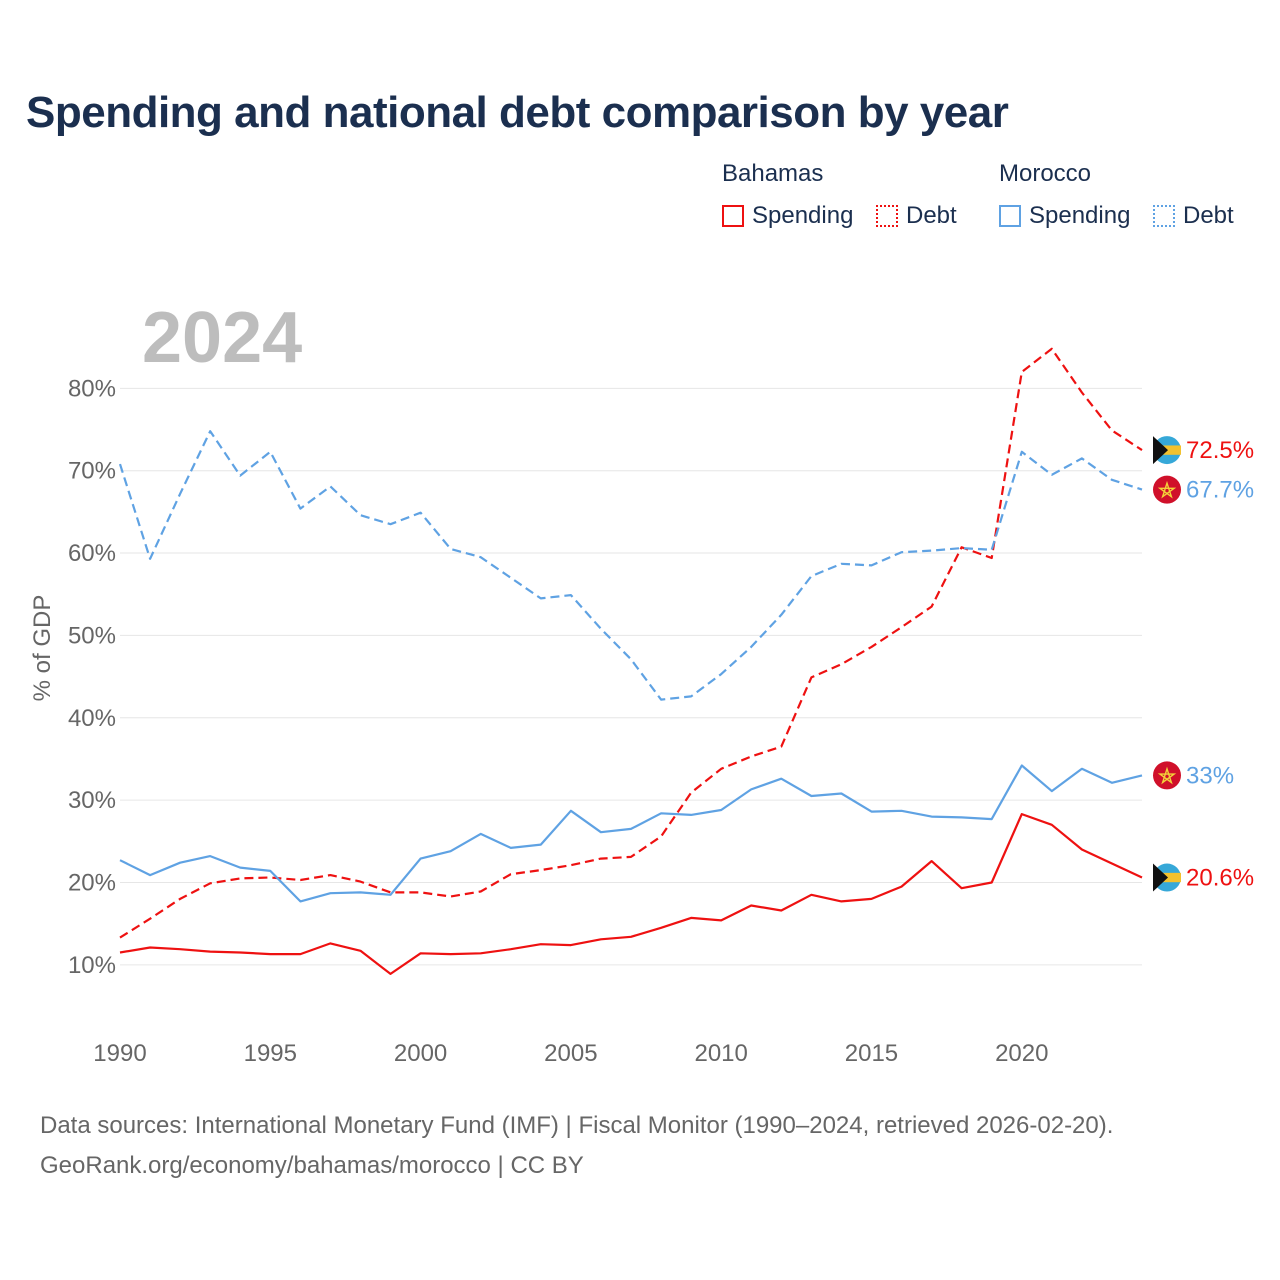 The width and height of the screenshot is (1280, 1280). I want to click on y-tick-label: 50%, so click(92, 635).